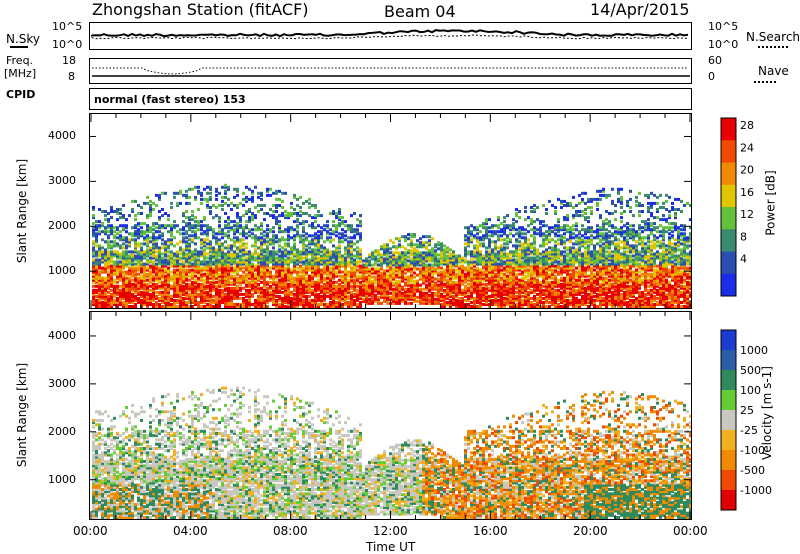  I want to click on power-ylabel: Slant Range [km], so click(22, 211).